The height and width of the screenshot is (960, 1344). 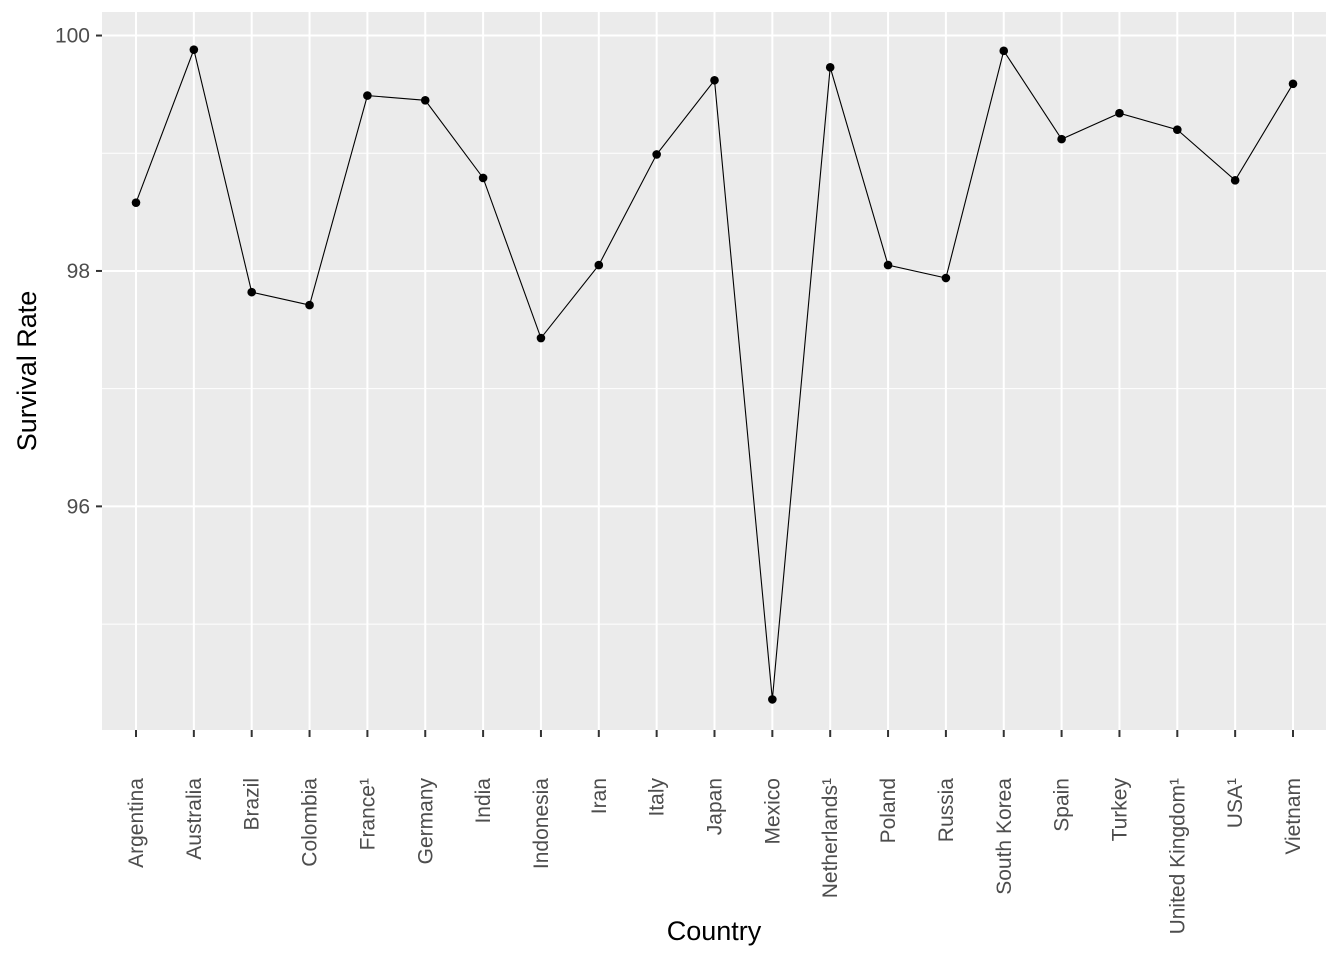 I want to click on y-axis: 96 98 100, so click(x=78, y=271).